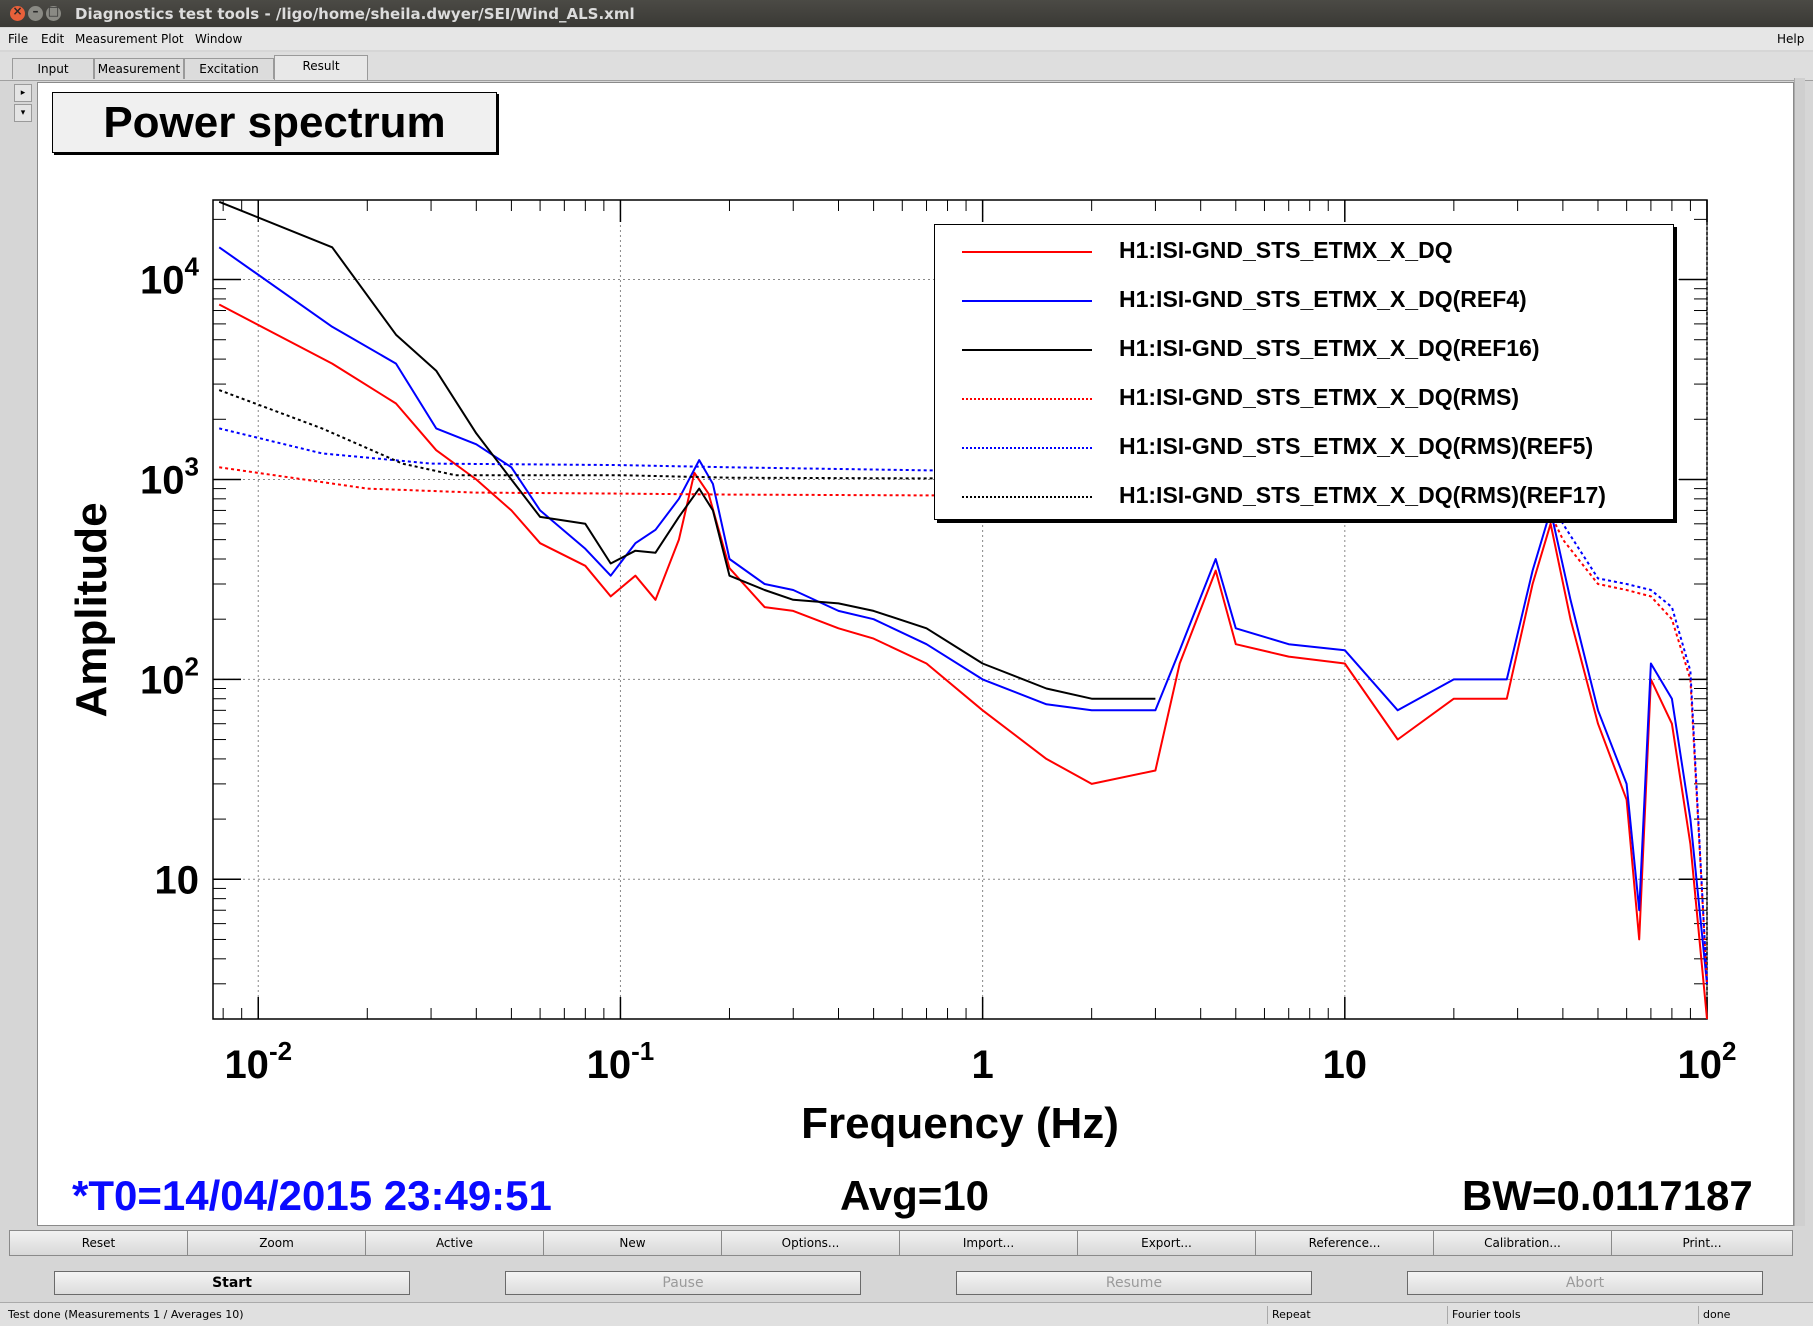 This screenshot has height=1326, width=1813. What do you see at coordinates (321, 67) in the screenshot?
I see `tab-result: Result` at bounding box center [321, 67].